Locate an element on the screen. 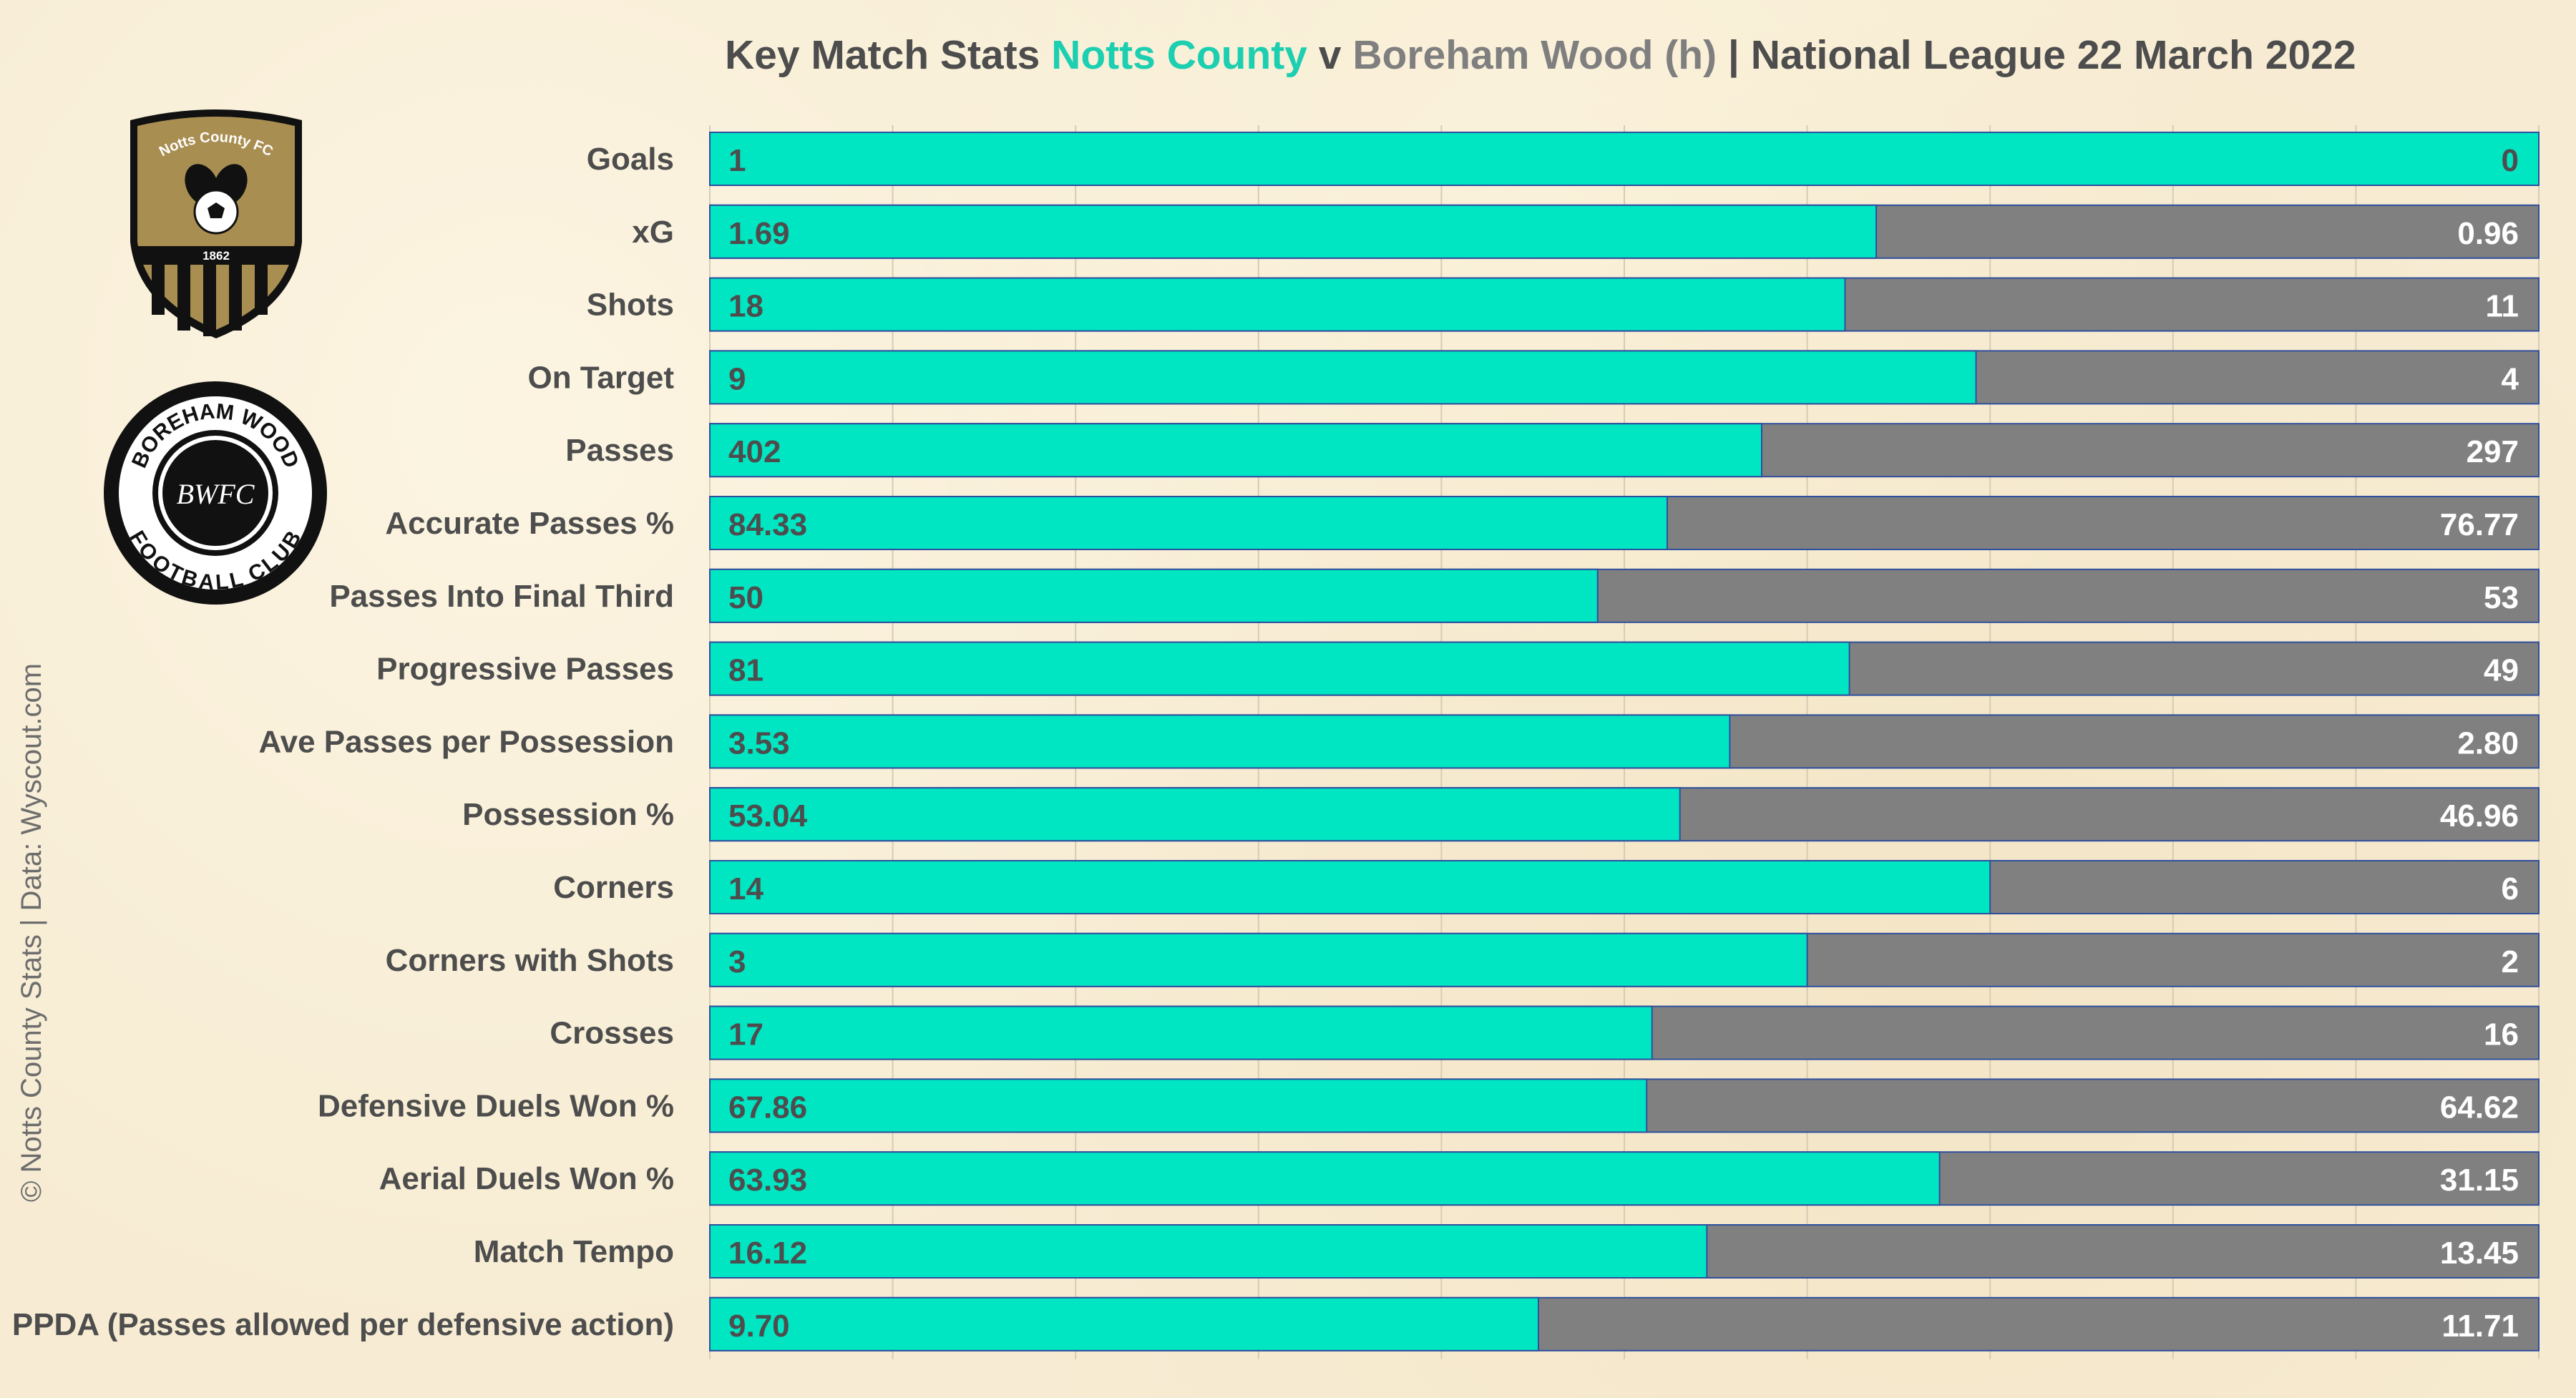  title-away-team: Boreham Wood (h) is located at coordinates (1534, 55).